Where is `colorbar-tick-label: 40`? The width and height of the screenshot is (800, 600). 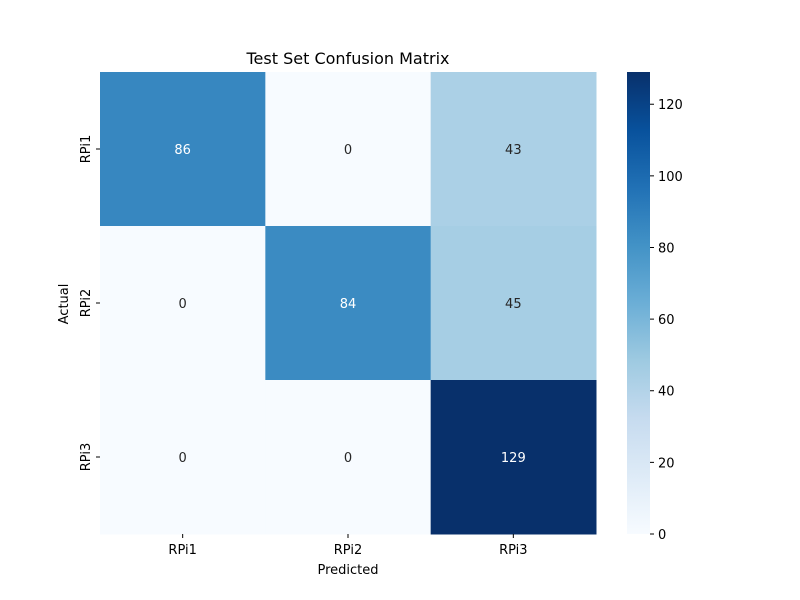 colorbar-tick-label: 40 is located at coordinates (666, 392).